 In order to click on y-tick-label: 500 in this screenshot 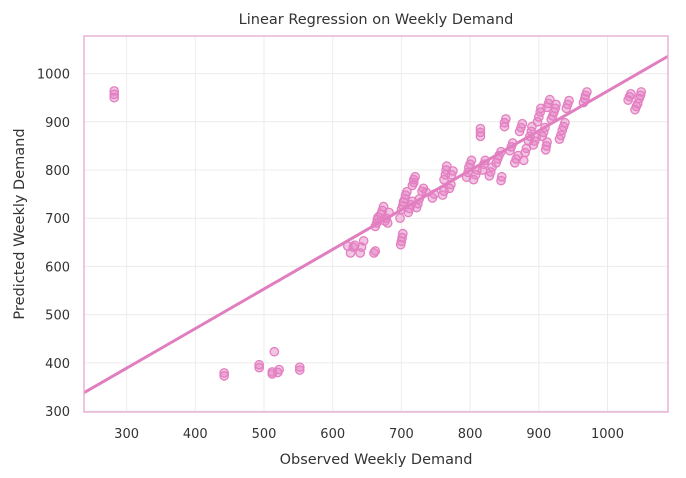, I will do `click(57, 316)`.